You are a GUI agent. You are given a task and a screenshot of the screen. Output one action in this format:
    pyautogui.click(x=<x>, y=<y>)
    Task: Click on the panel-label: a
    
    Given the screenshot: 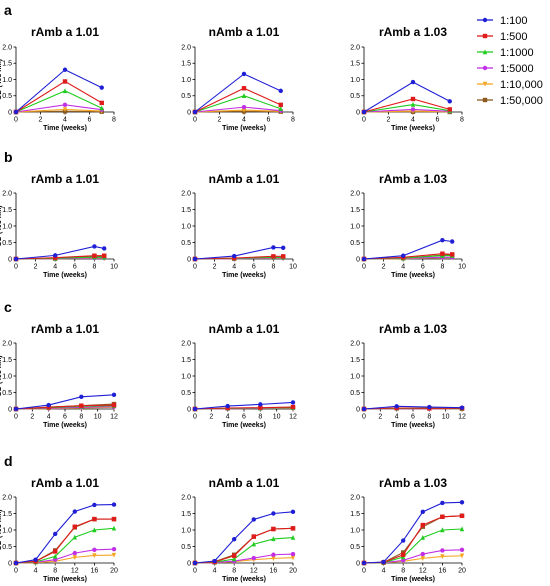 What is the action you would take?
    pyautogui.click(x=8, y=10)
    